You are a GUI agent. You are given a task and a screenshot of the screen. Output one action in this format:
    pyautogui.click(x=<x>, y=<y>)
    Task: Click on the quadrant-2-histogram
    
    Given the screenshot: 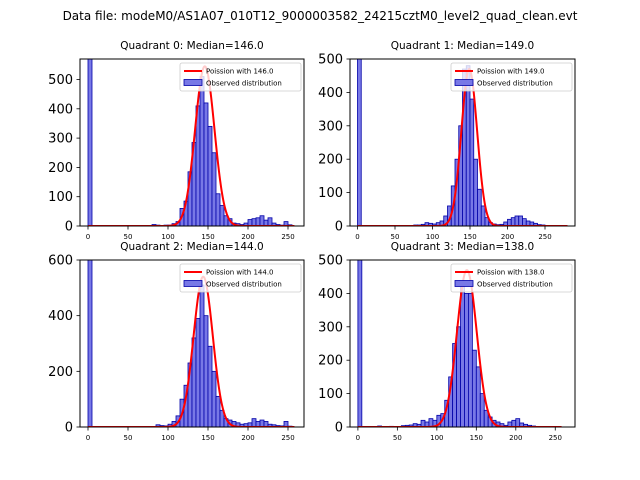 What is the action you would take?
    pyautogui.click(x=191, y=343)
    